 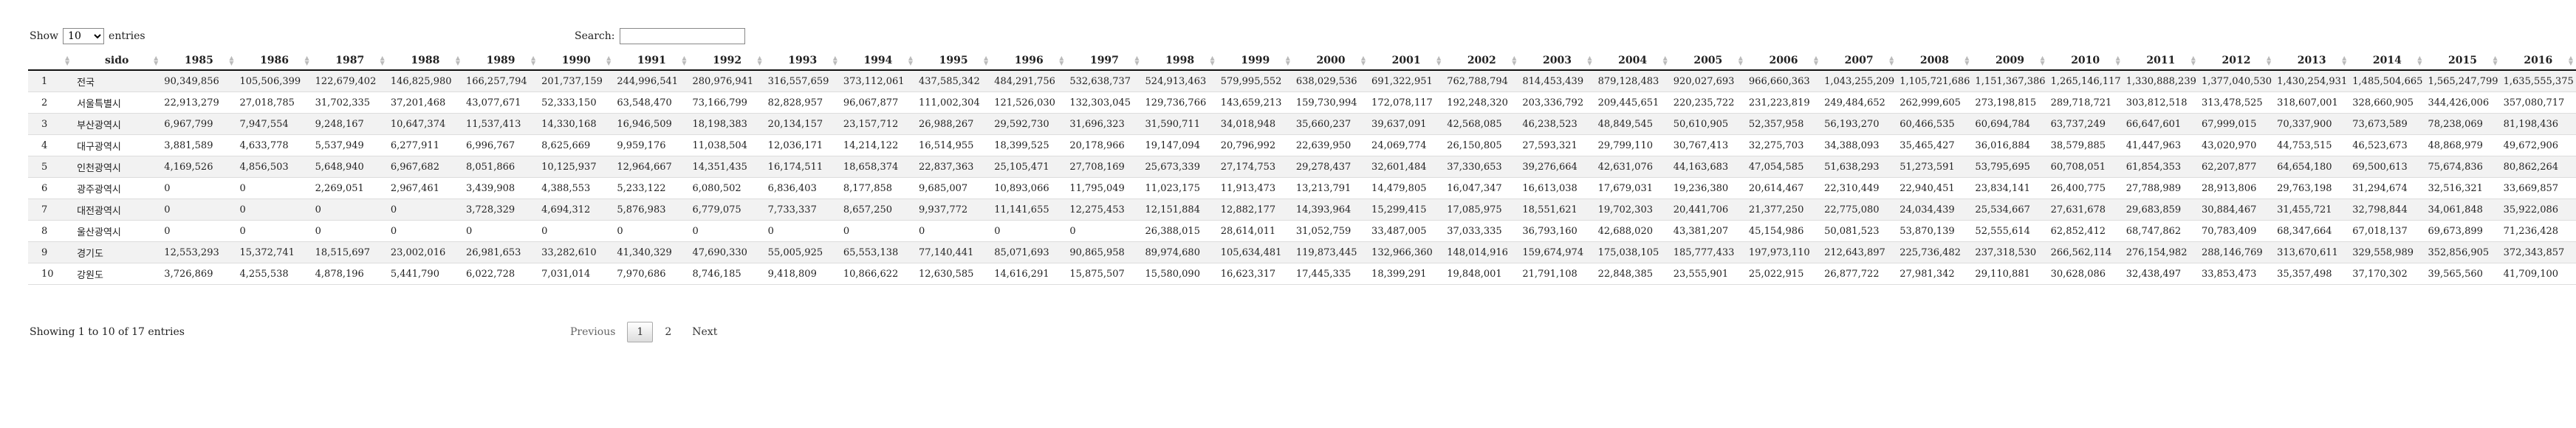 What do you see at coordinates (199, 81) in the screenshot?
I see `table-cell: 90,349,856` at bounding box center [199, 81].